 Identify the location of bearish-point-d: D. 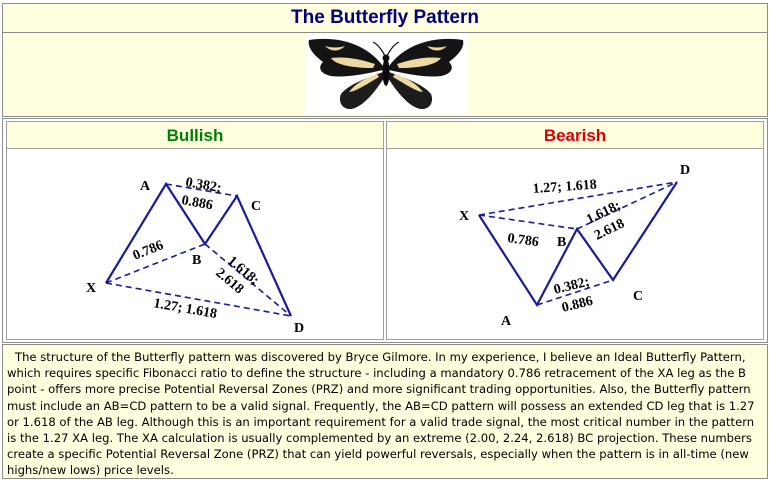
(685, 170).